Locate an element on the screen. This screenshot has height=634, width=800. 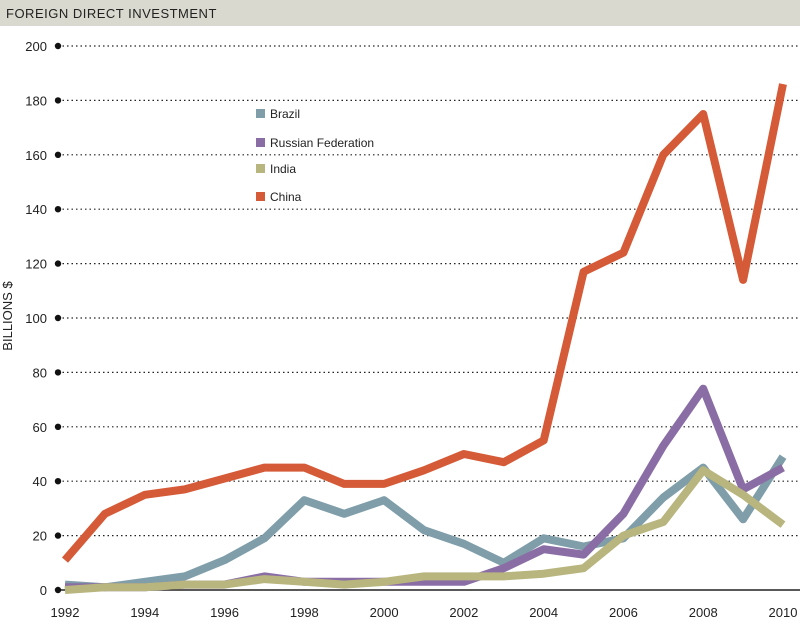
y-tick-label: 140 is located at coordinates (36, 209).